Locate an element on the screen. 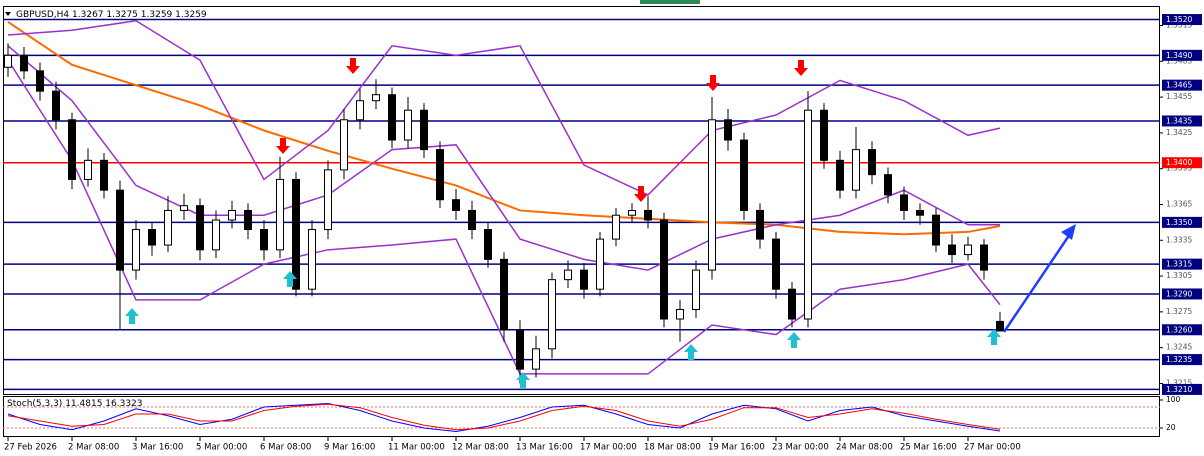  x-tick-label: 24 Mar 08:00 is located at coordinates (864, 448).